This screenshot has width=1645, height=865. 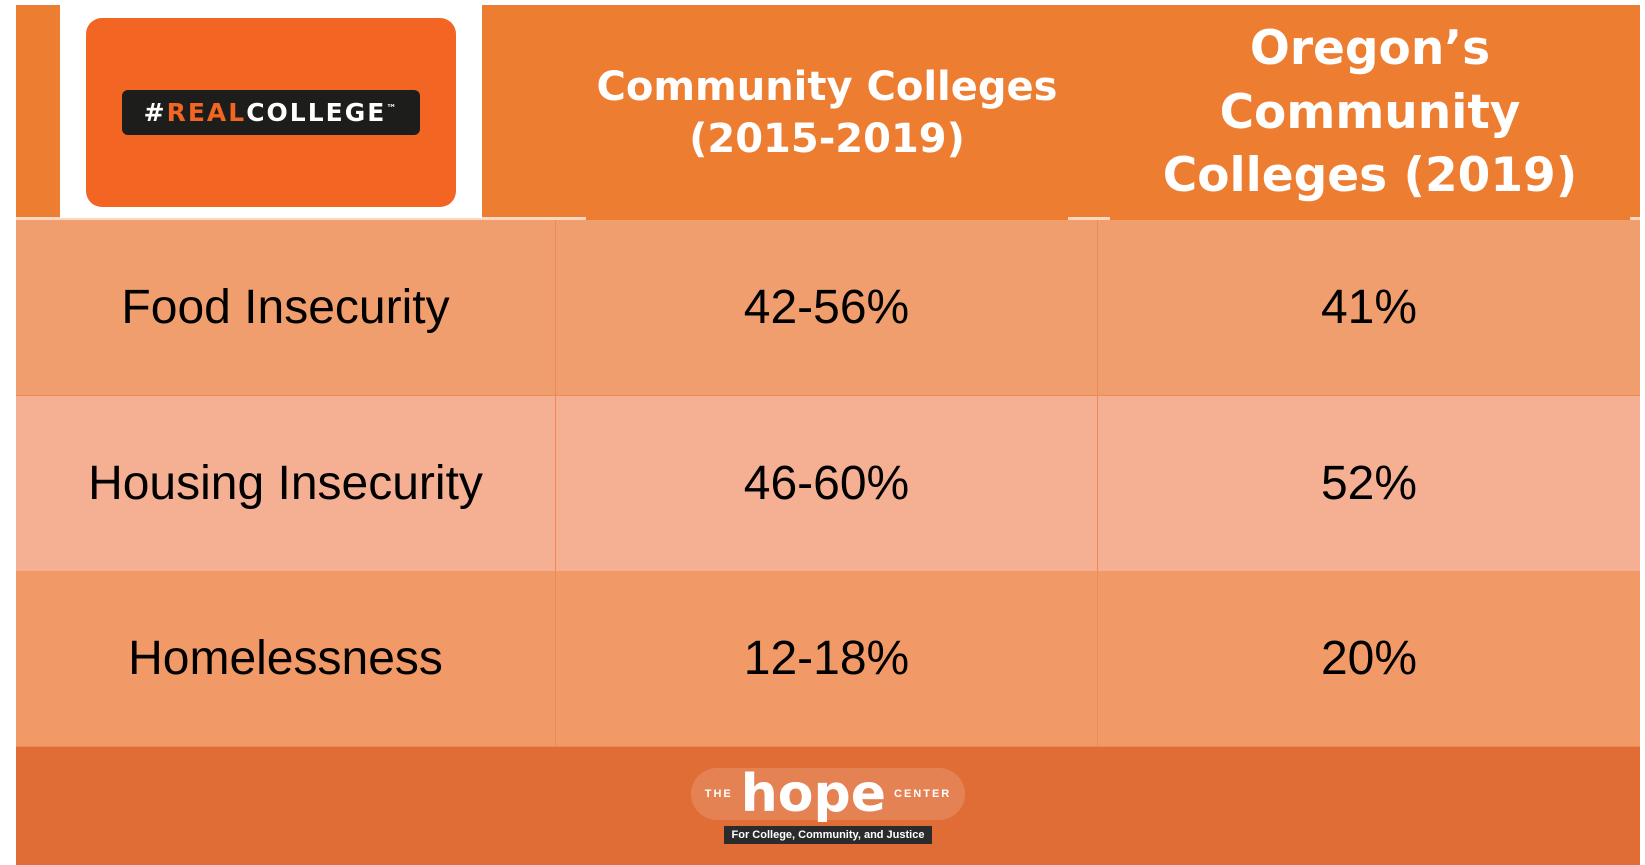 What do you see at coordinates (923, 794) in the screenshot?
I see `footer-center: CENTER` at bounding box center [923, 794].